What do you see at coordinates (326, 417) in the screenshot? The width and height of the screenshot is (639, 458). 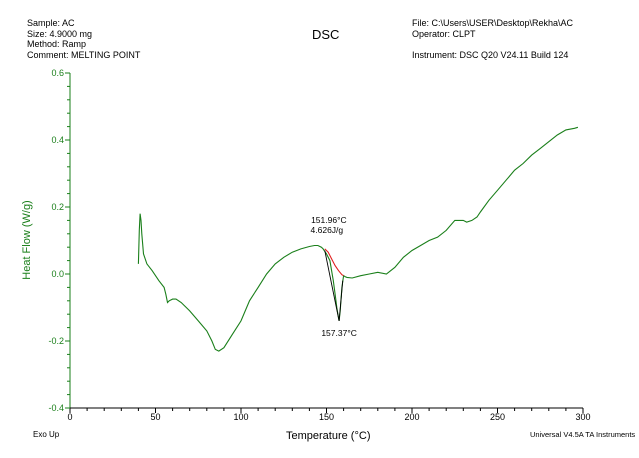 I see `x-tick-label: 150` at bounding box center [326, 417].